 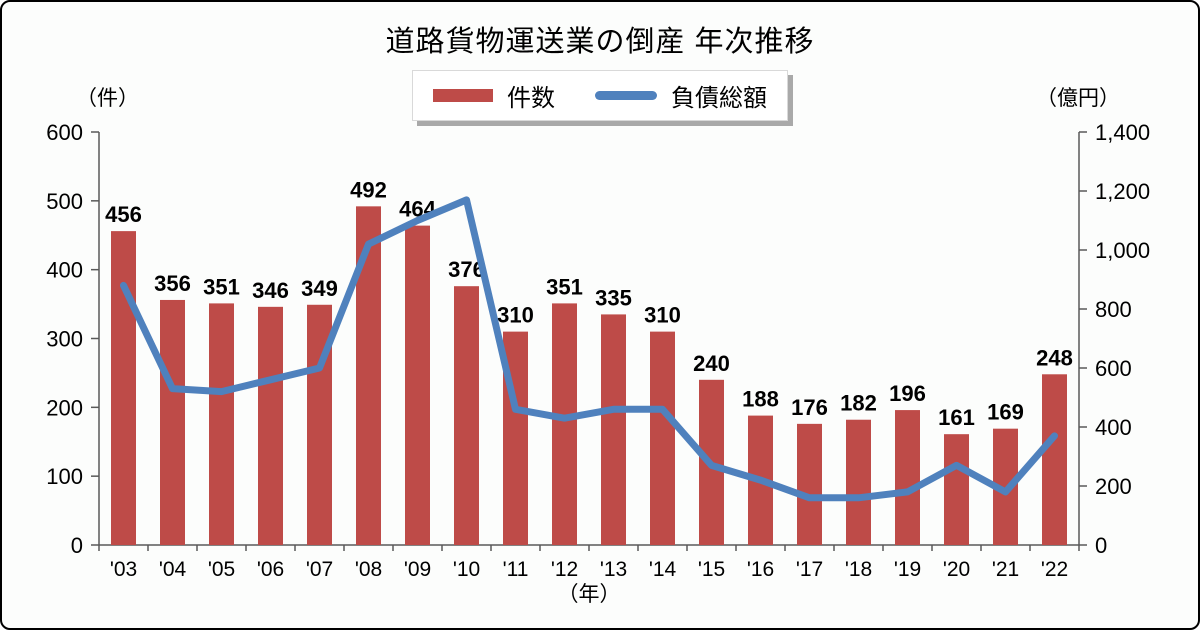 I want to click on x-axis-category-label: '21, so click(x=1005, y=569).